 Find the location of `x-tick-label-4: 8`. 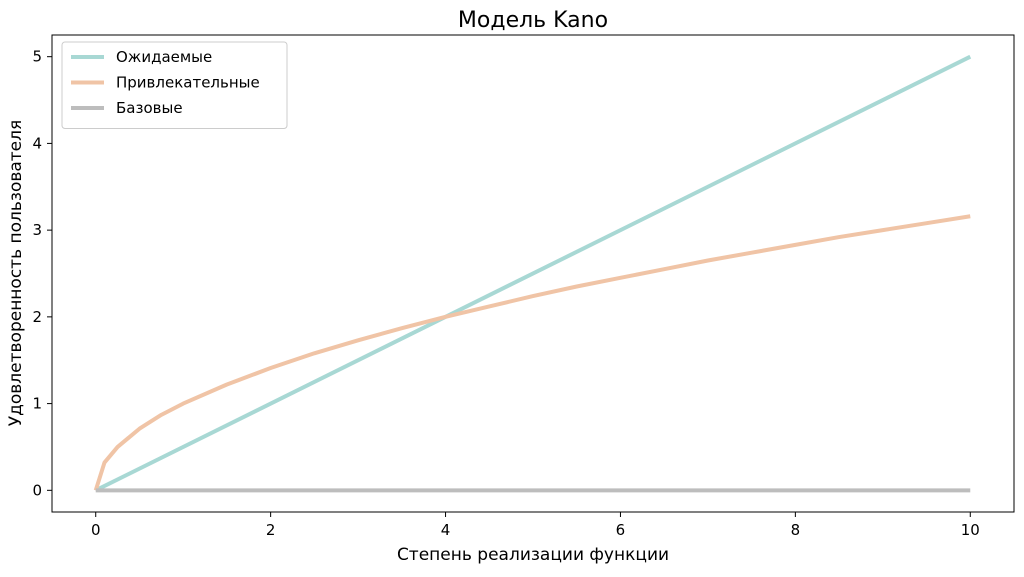

x-tick-label-4: 8 is located at coordinates (796, 530).